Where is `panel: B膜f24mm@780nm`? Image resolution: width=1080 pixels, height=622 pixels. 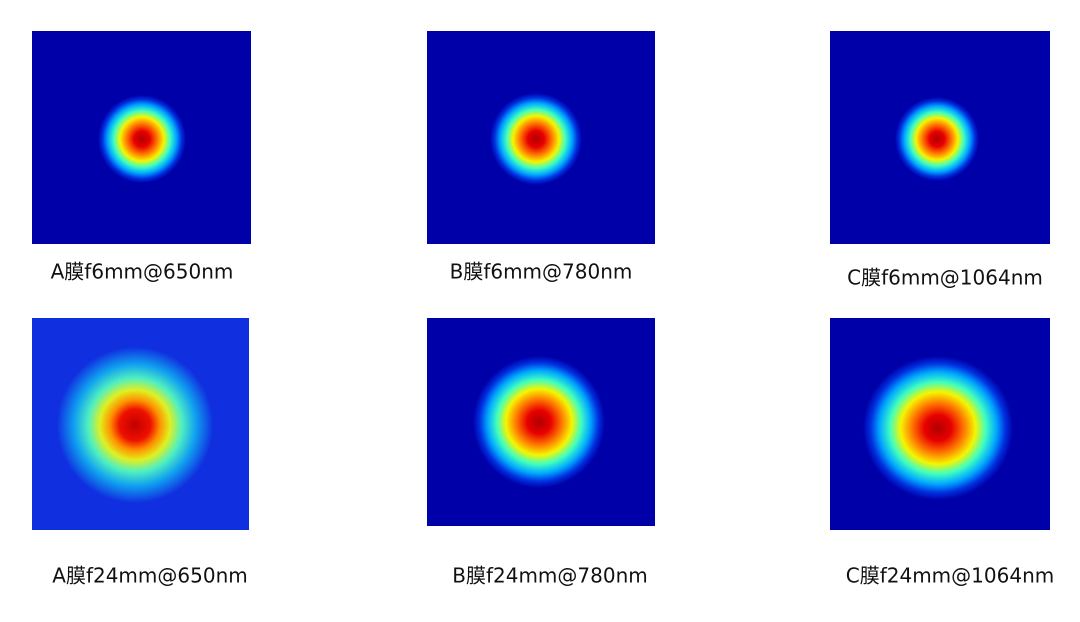 panel: B膜f24mm@780nm is located at coordinates (541, 453).